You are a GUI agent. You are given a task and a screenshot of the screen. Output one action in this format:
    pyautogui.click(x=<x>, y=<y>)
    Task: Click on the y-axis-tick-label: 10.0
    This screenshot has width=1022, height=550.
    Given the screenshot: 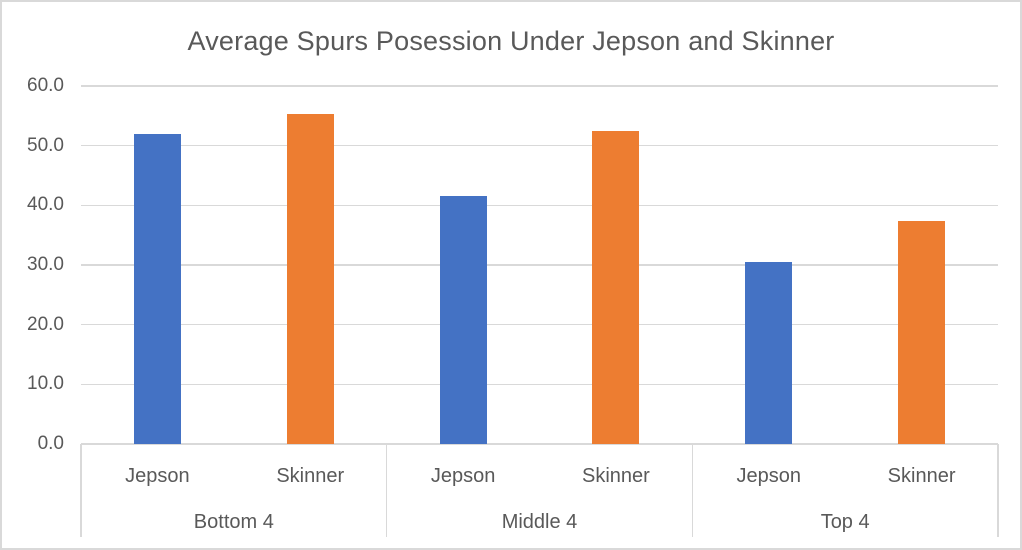 What is the action you would take?
    pyautogui.click(x=45, y=384)
    